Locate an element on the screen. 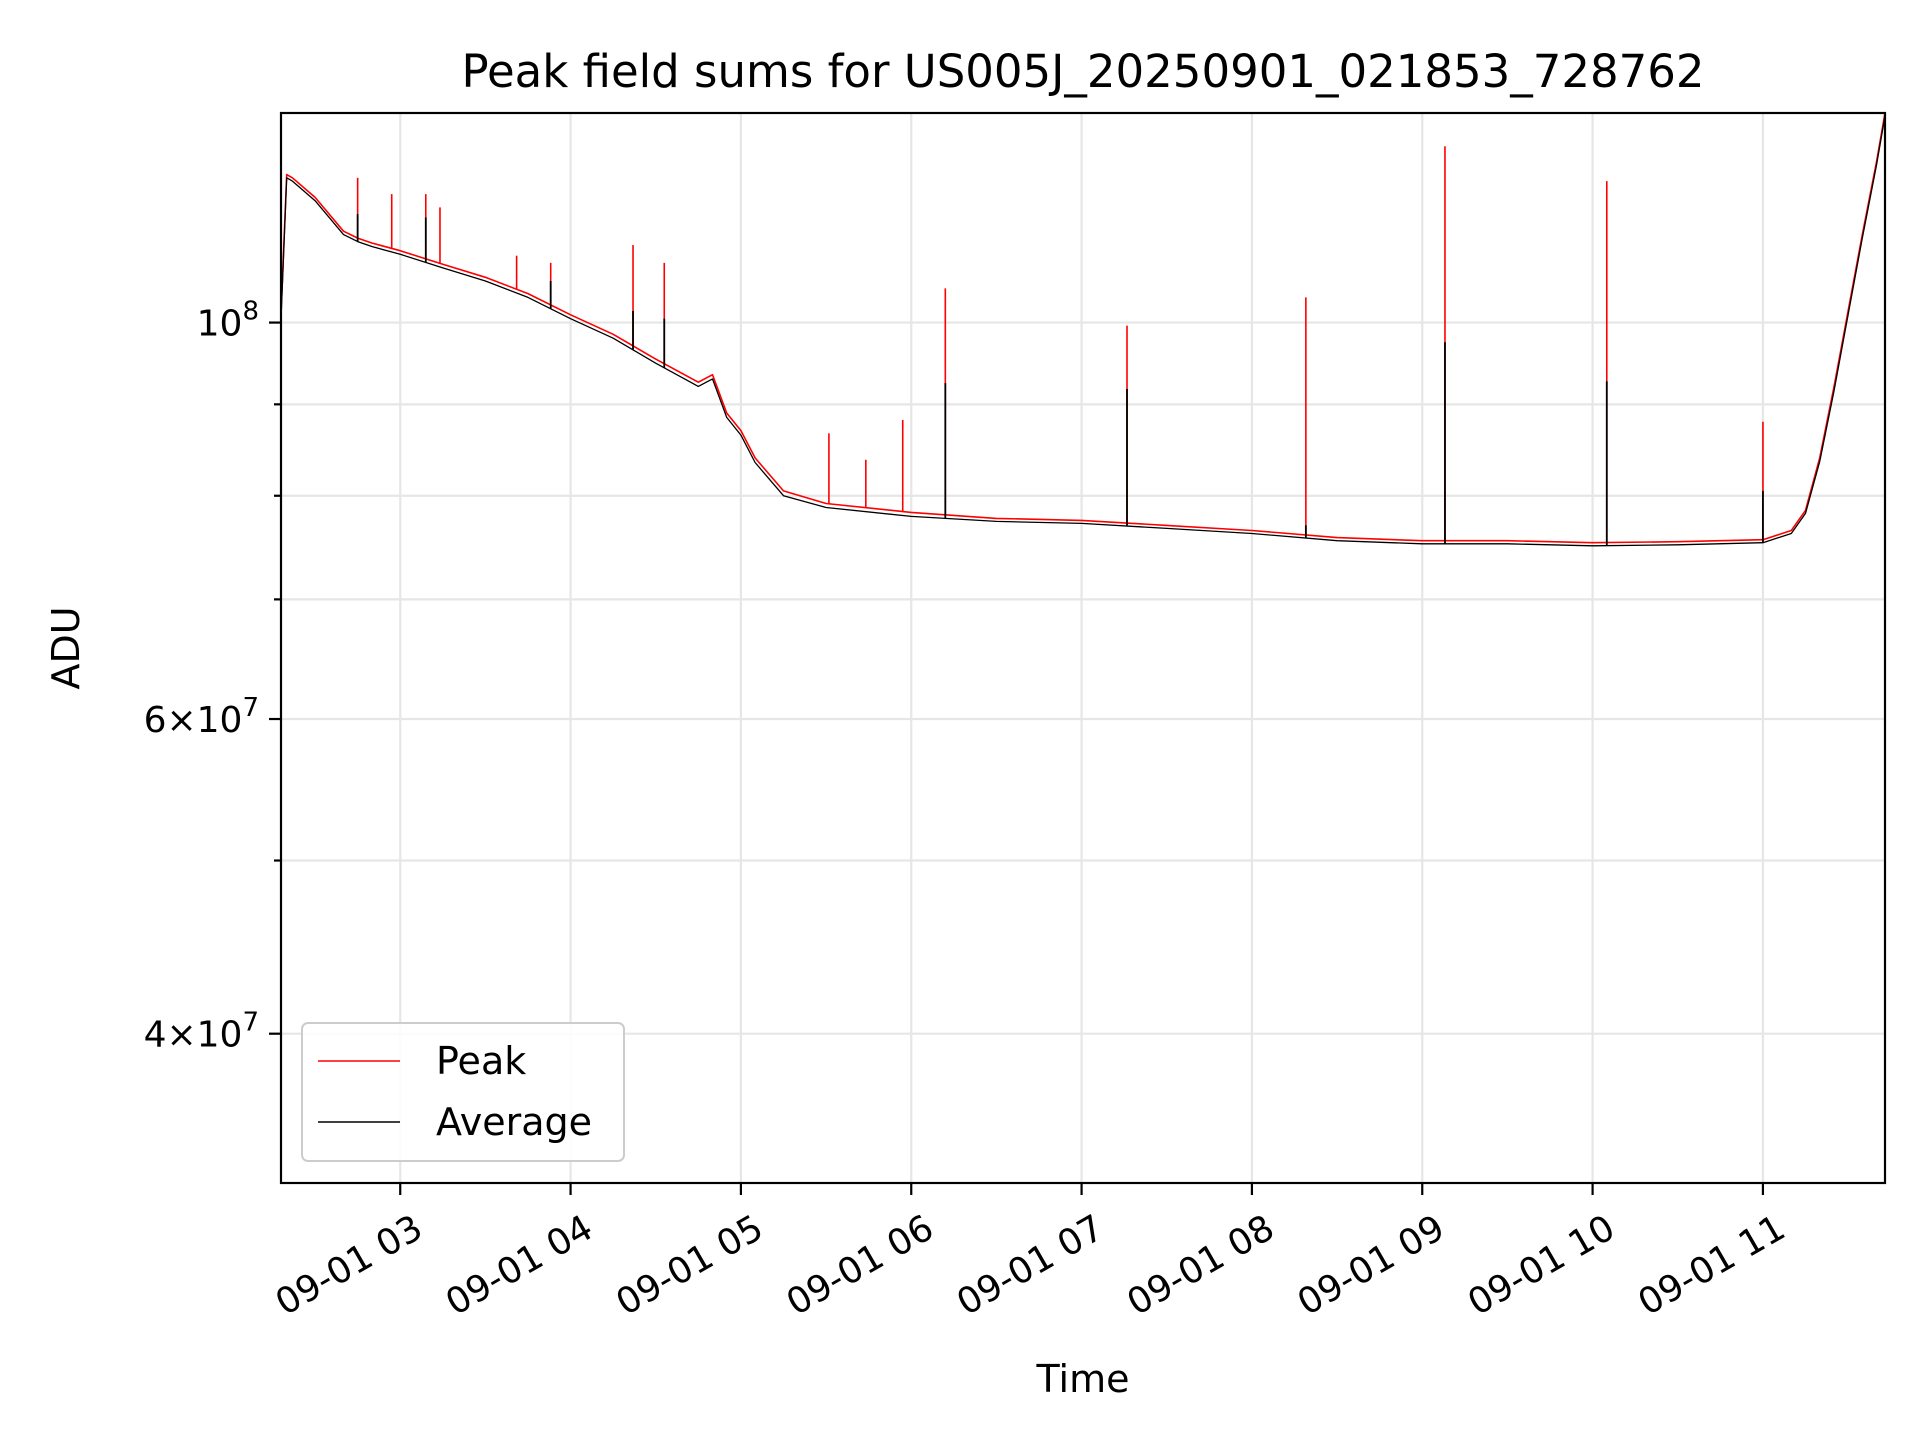 The image size is (1920, 1440). x-axis-label: Time is located at coordinates (1083, 1379).